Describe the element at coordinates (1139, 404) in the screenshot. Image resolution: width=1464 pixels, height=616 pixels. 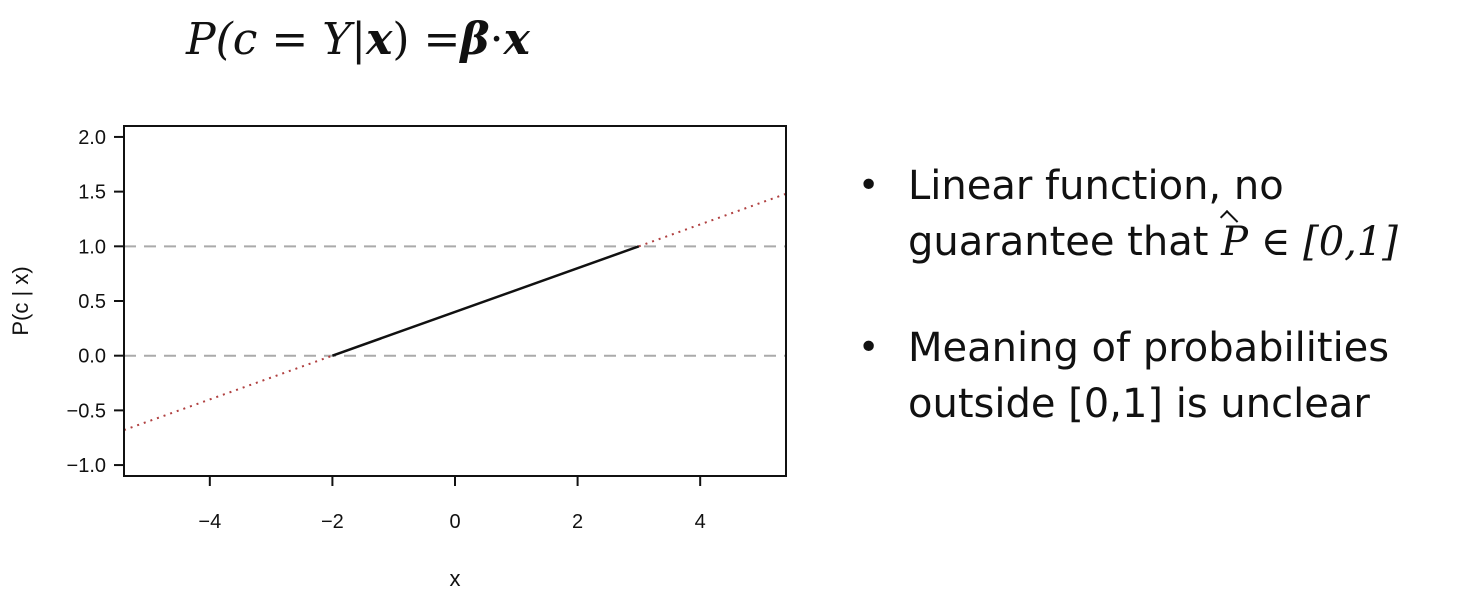
I see `bullet-line: outside [0,1] is unclear` at that location.